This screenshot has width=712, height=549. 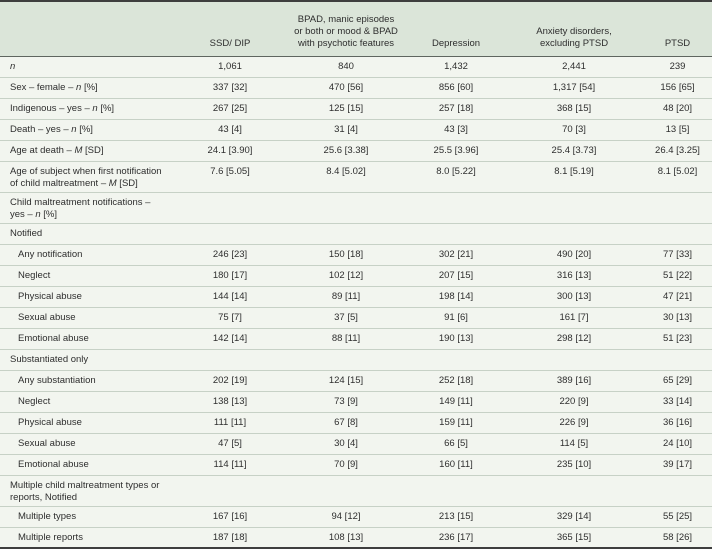 I want to click on cell-value: 70 [9], so click(x=346, y=465).